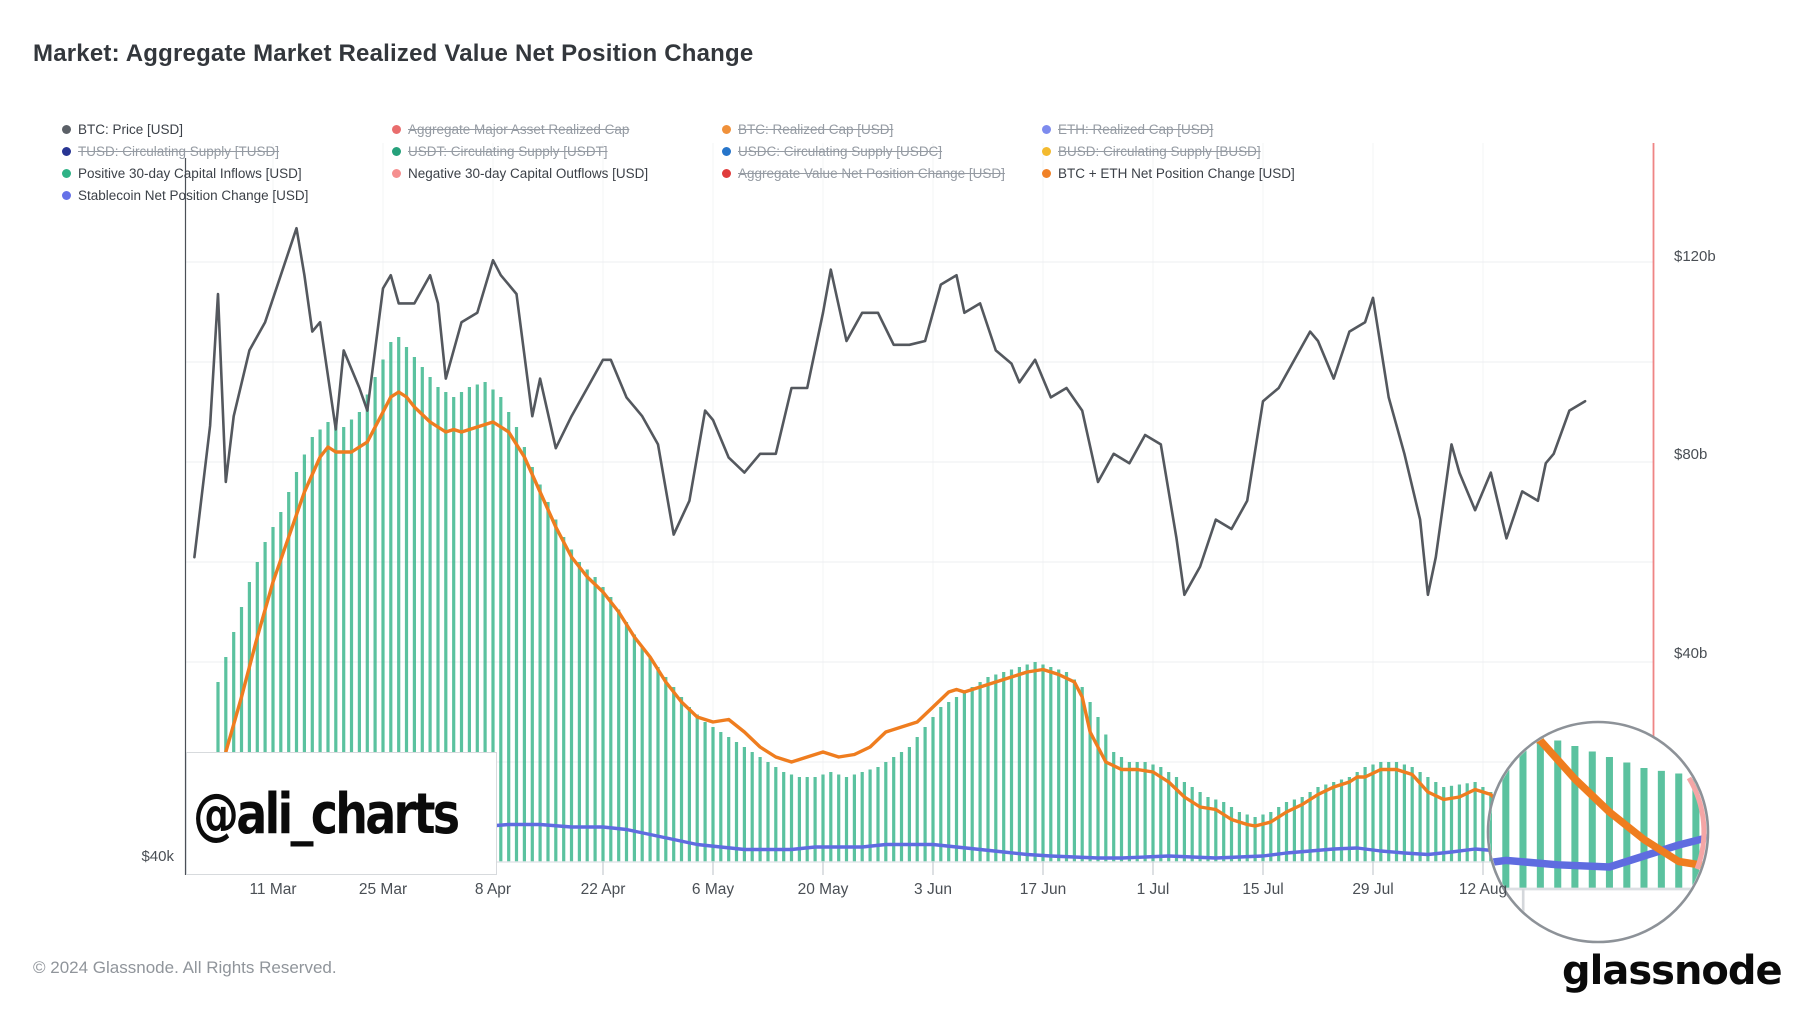 The image size is (1800, 1013). What do you see at coordinates (603, 889) in the screenshot?
I see `x-axis-tick-label: 22 Apr` at bounding box center [603, 889].